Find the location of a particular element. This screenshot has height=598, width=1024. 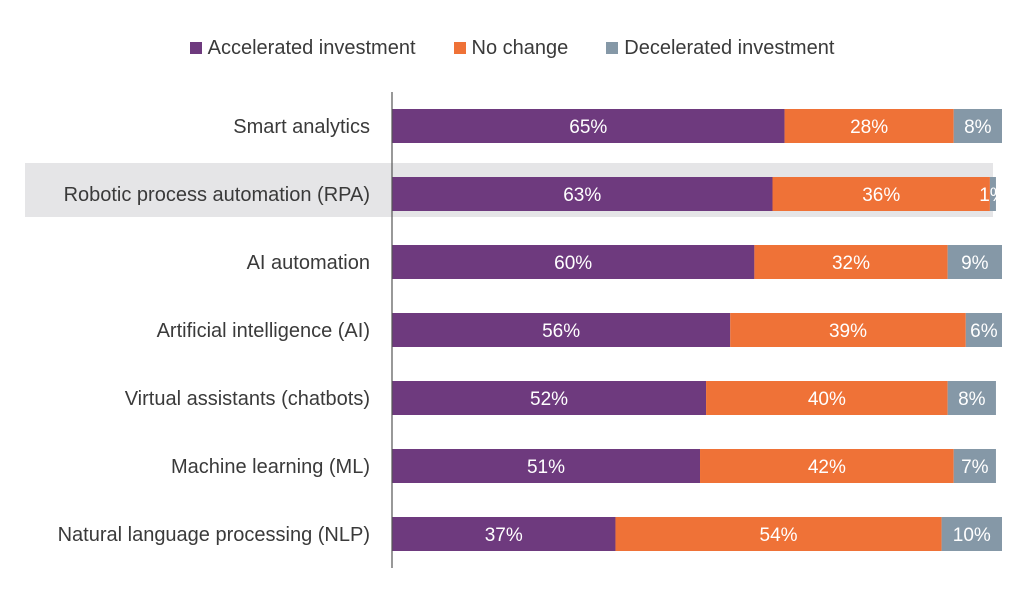

data-label: 7% is located at coordinates (975, 467).